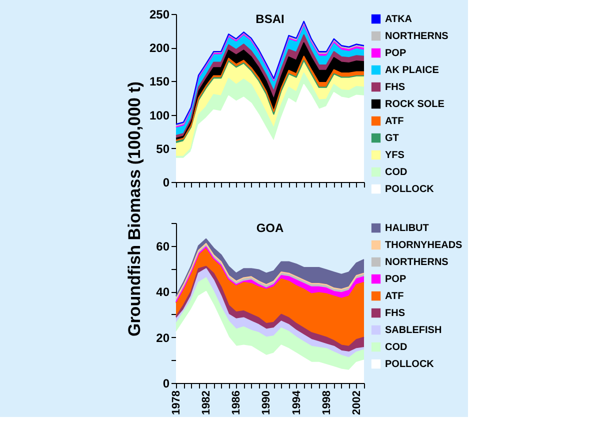  What do you see at coordinates (159, 81) in the screenshot?
I see `y-tick-label: 150` at bounding box center [159, 81].